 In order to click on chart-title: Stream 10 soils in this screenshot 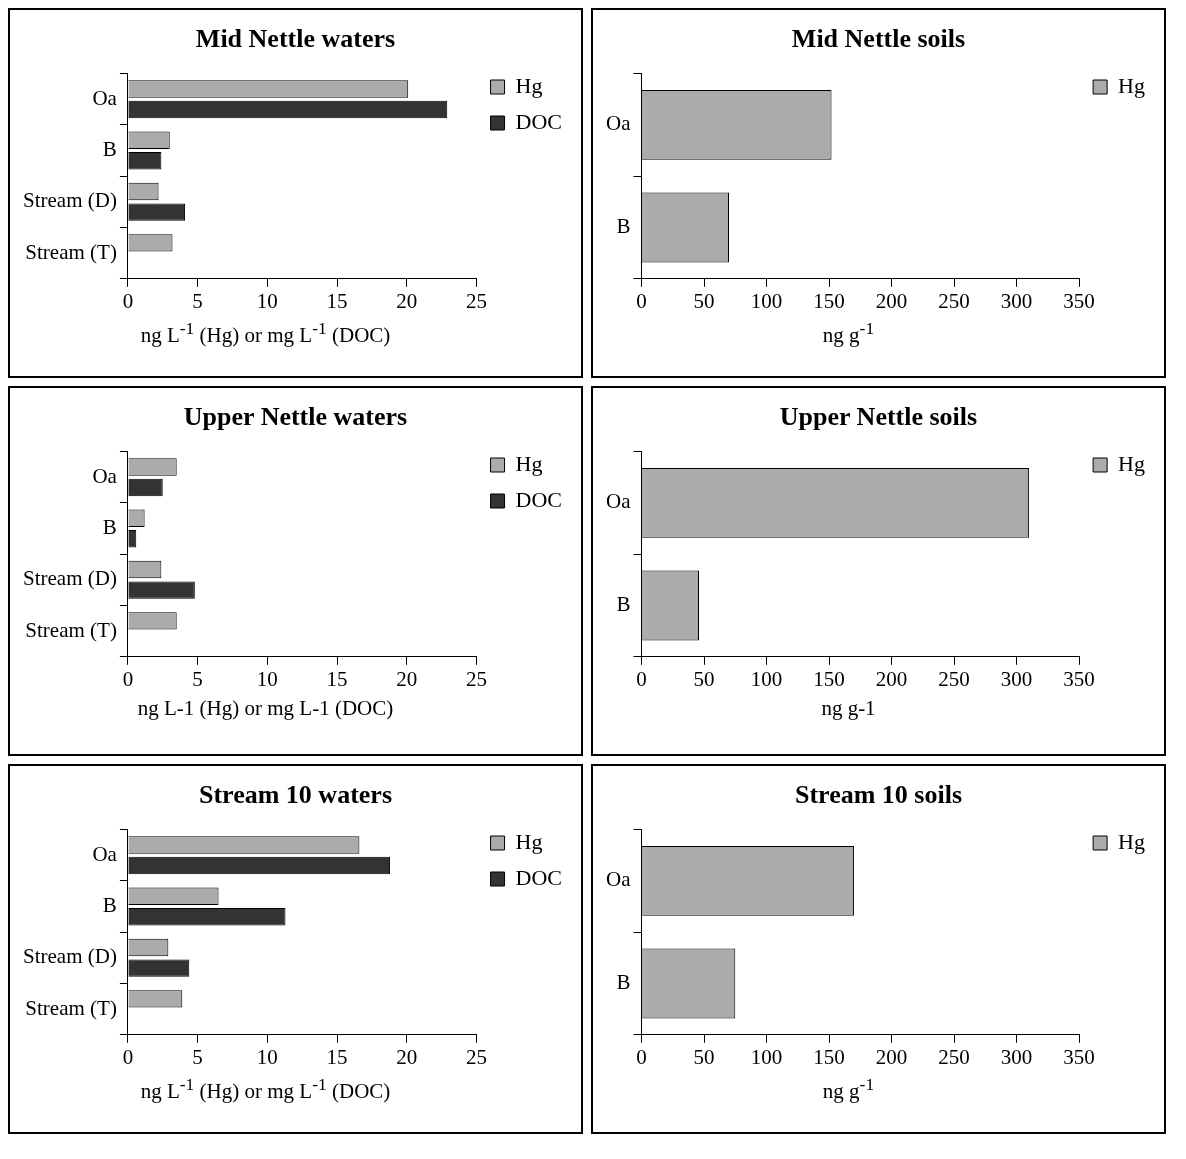, I will do `click(878, 795)`.